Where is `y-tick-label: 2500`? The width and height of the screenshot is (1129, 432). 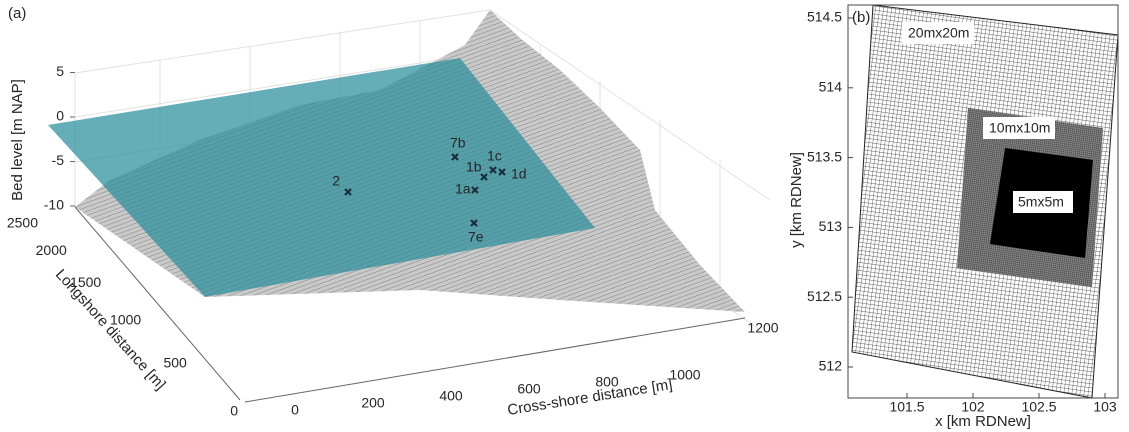
y-tick-label: 2500 is located at coordinates (22, 223).